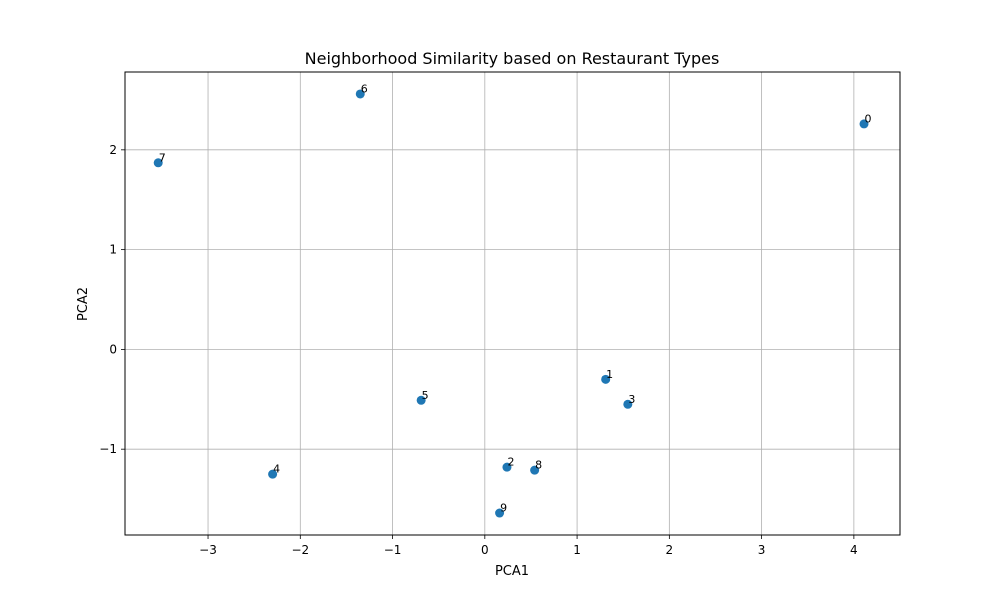  What do you see at coordinates (113, 150) in the screenshot?
I see `y-tick-label: 2` at bounding box center [113, 150].